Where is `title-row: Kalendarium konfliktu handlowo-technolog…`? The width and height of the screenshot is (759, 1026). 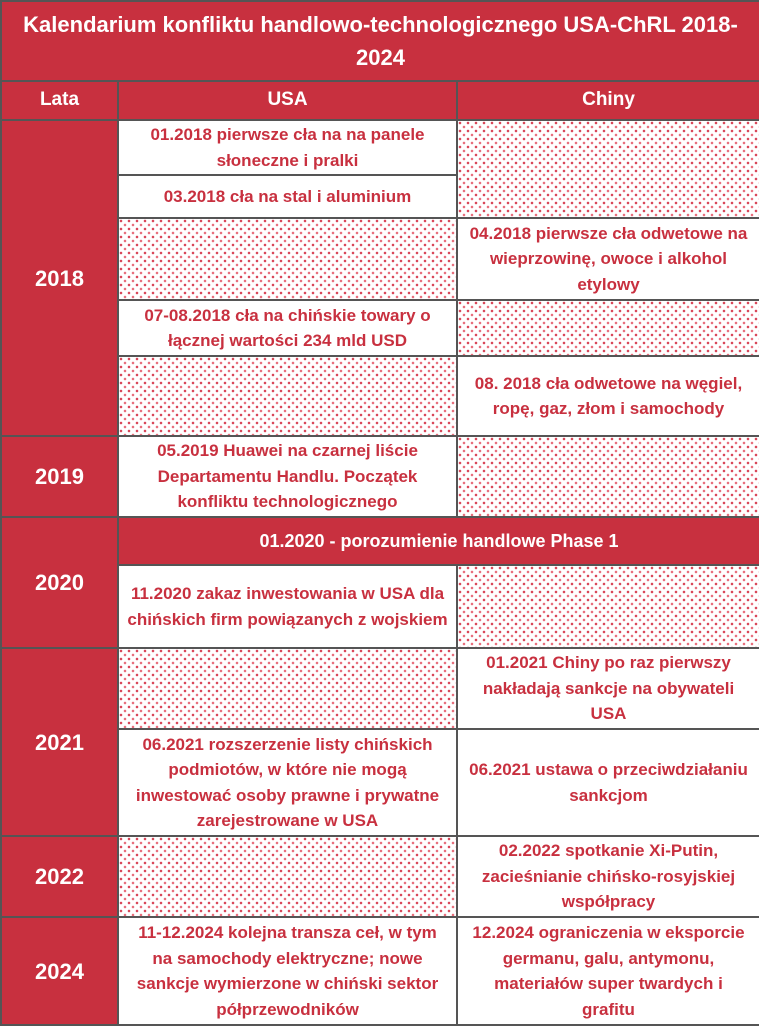 title-row: Kalendarium konfliktu handlowo-technolog… is located at coordinates (379, 41).